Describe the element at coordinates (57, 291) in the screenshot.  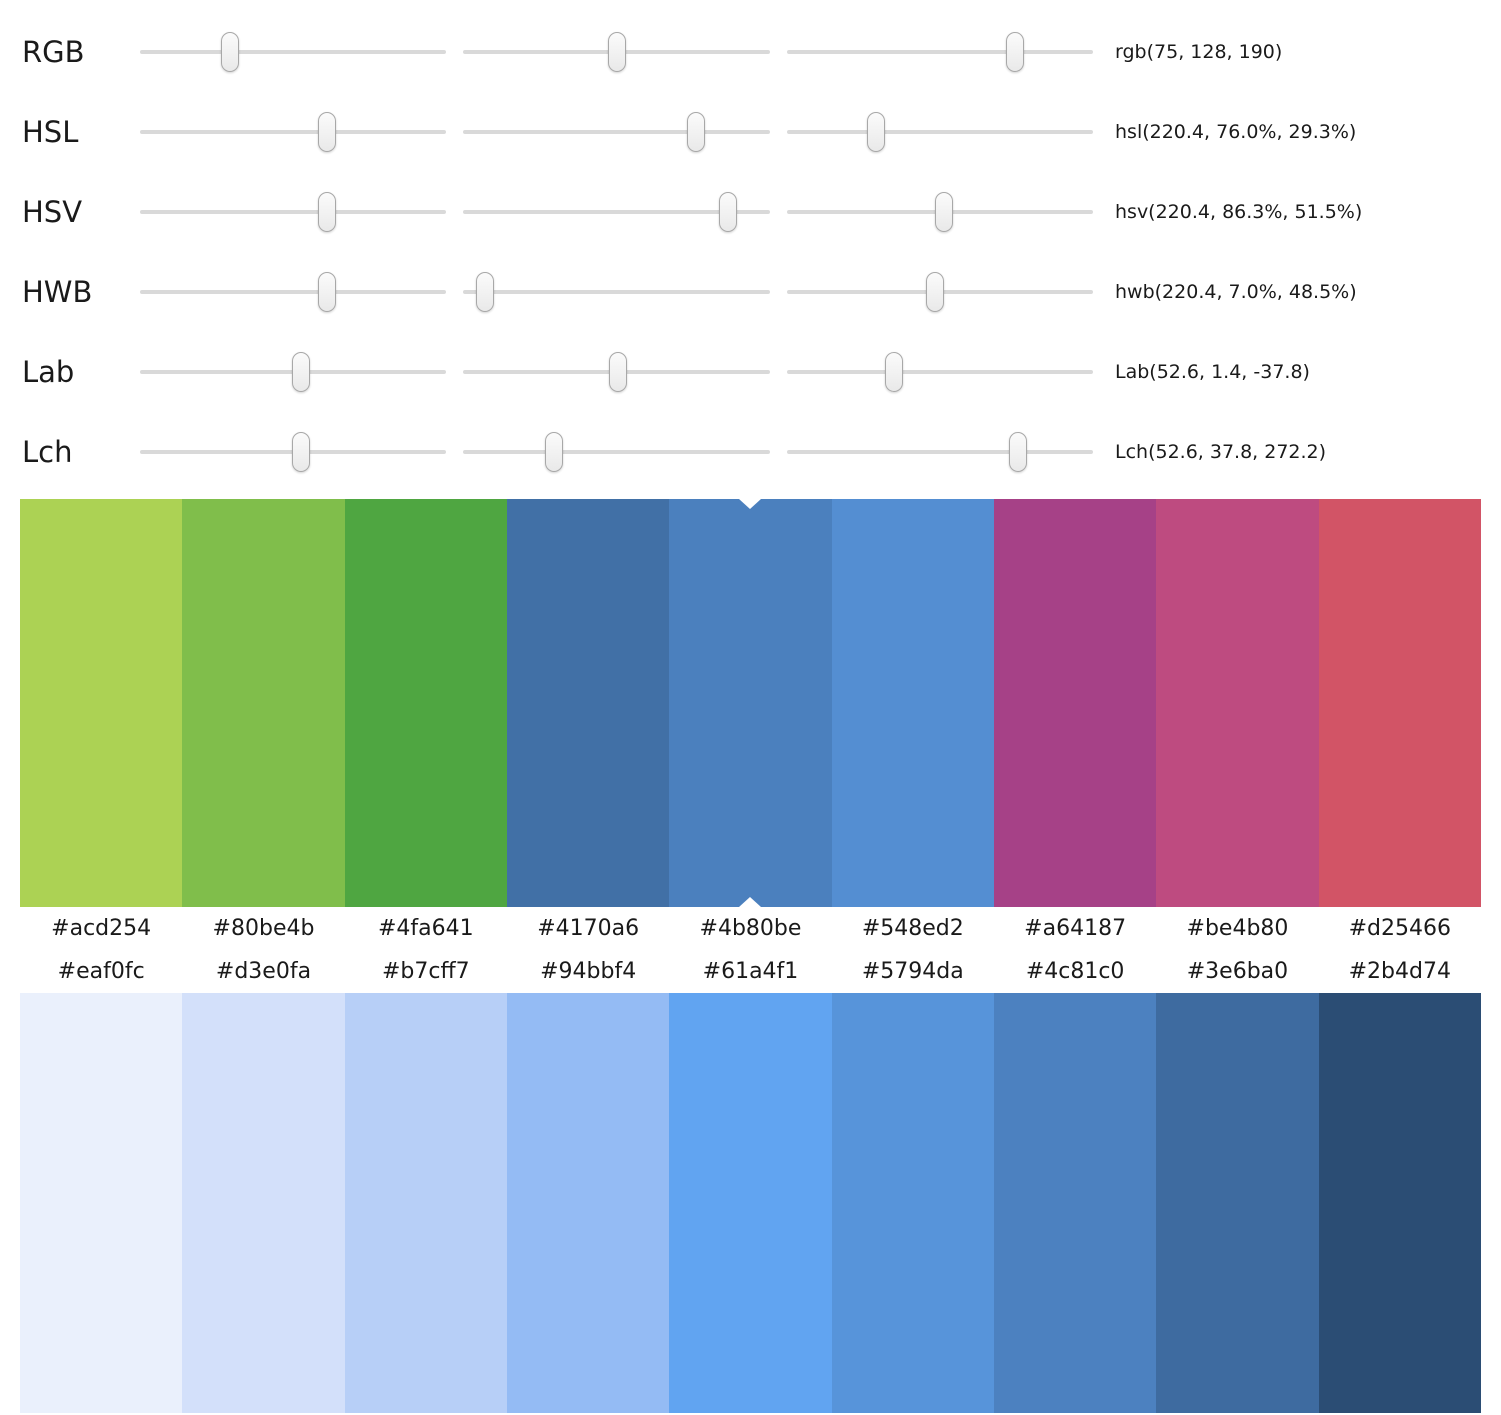
I see `colorspace-label: HWB` at that location.